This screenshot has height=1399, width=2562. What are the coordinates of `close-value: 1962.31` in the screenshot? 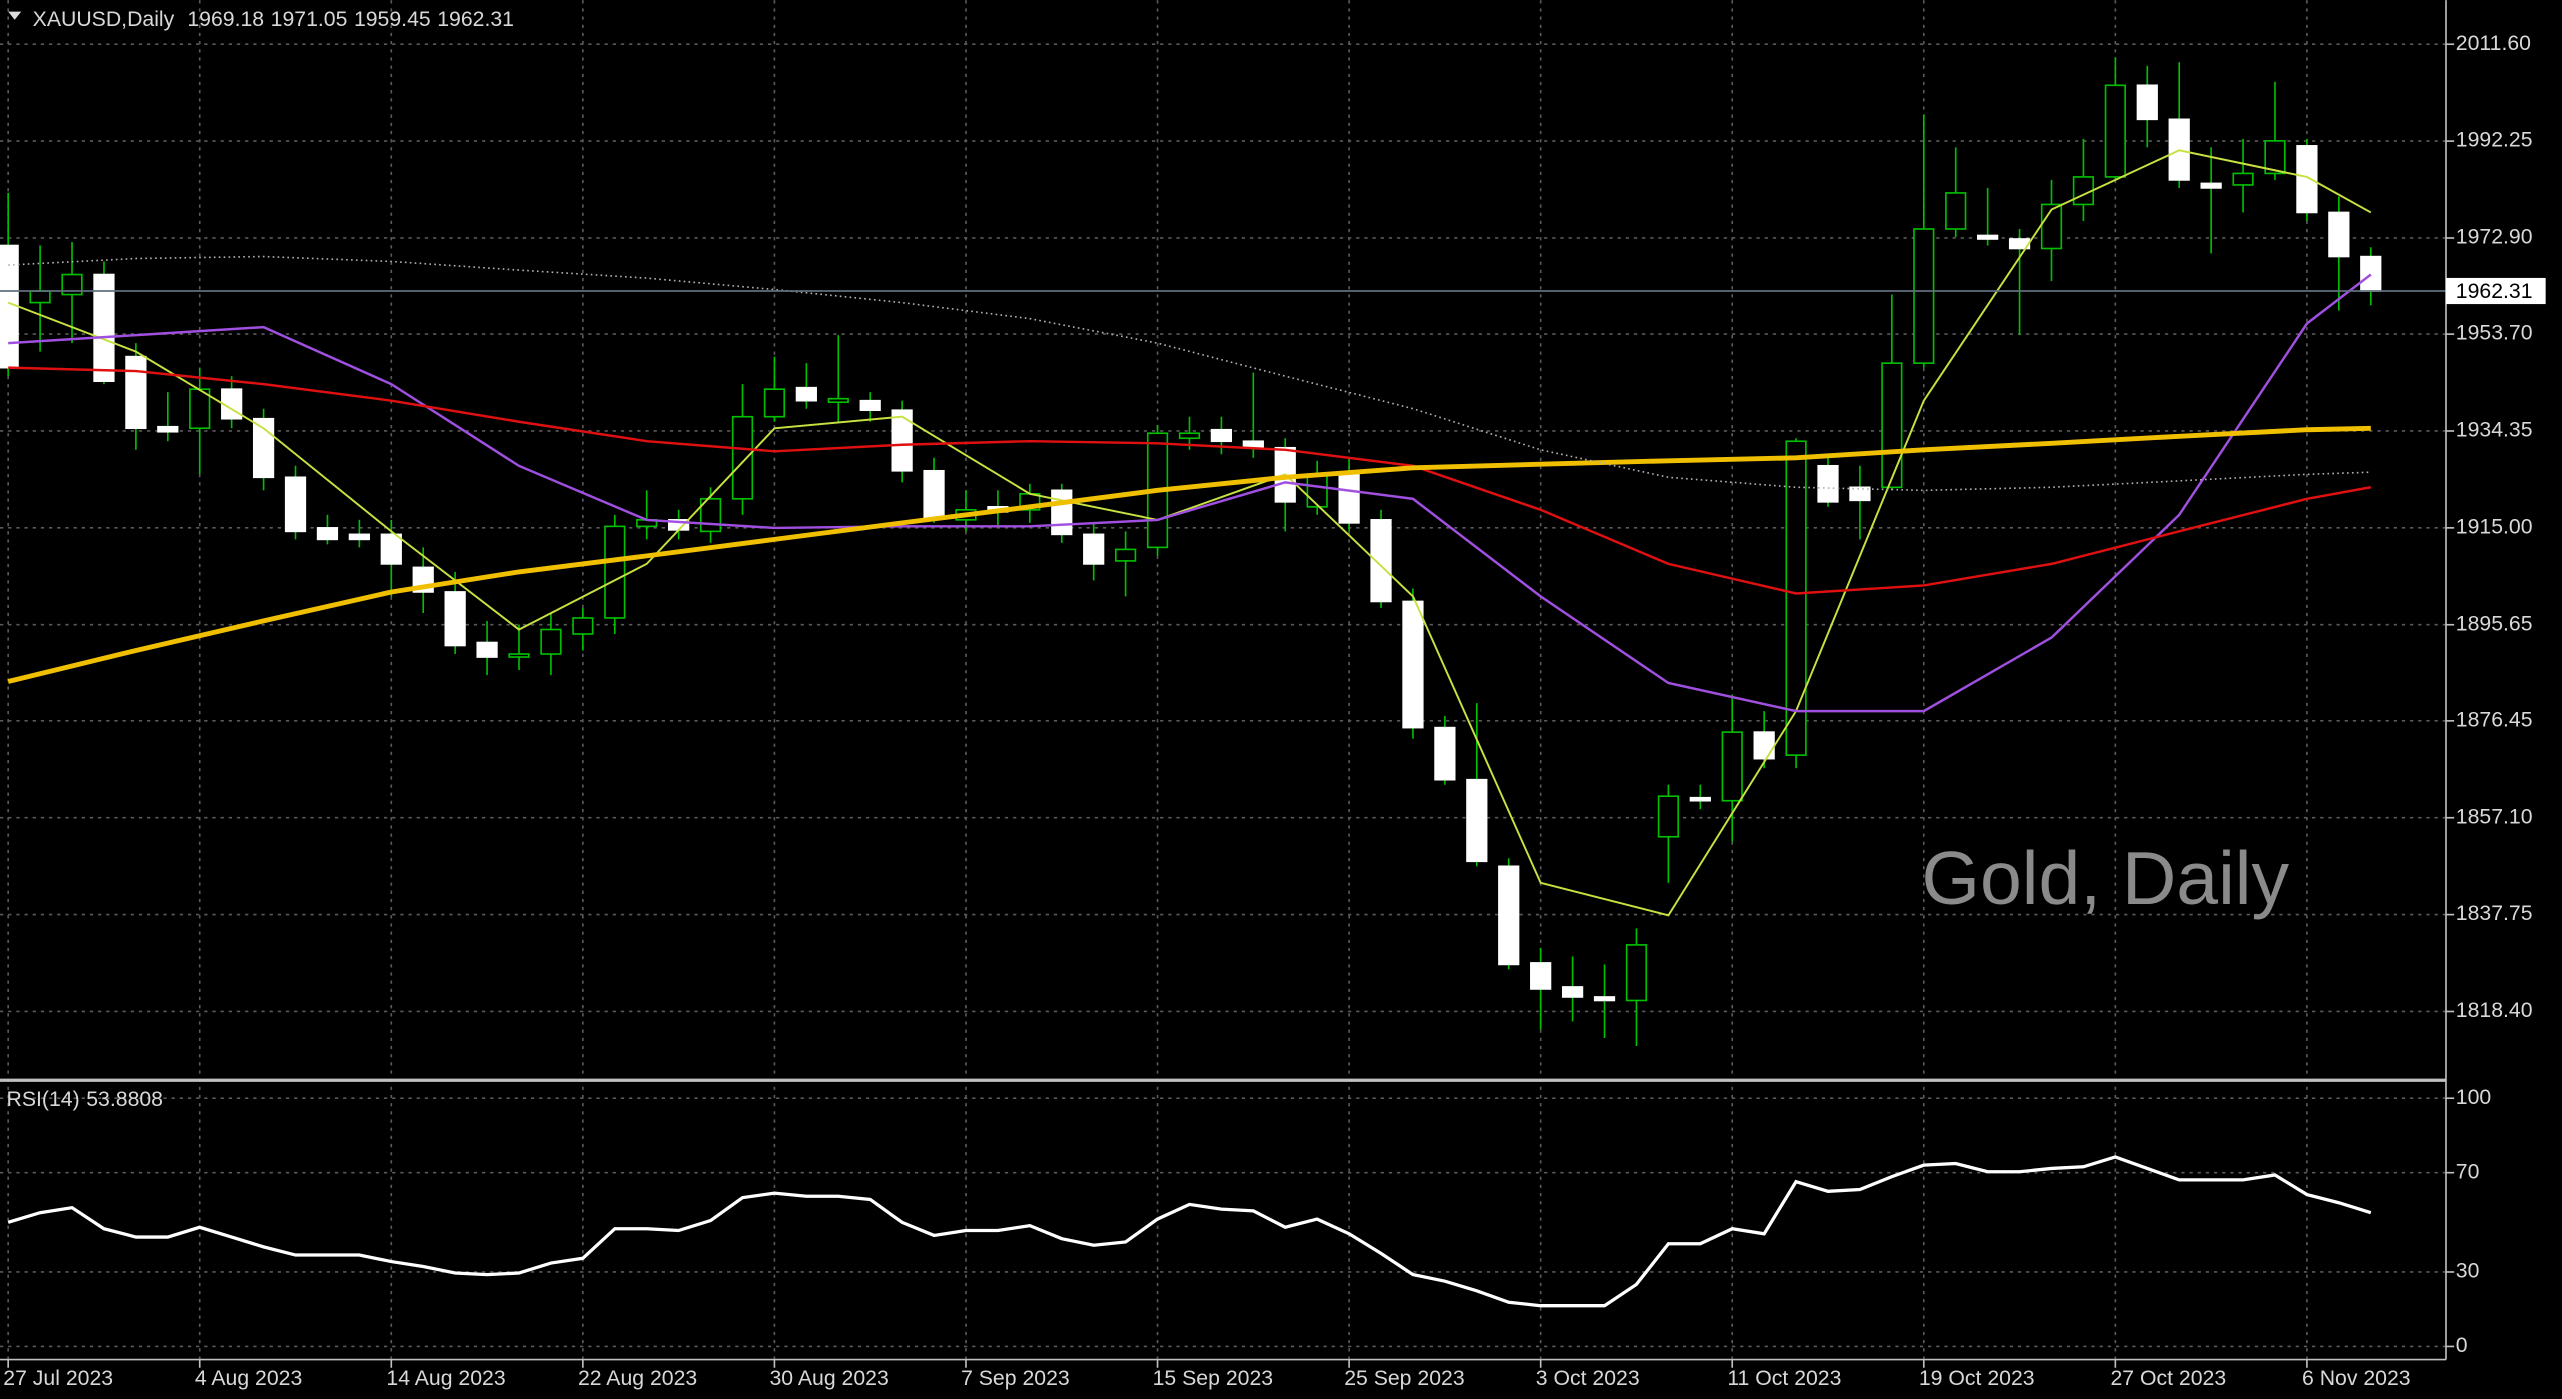 It's located at (475, 18).